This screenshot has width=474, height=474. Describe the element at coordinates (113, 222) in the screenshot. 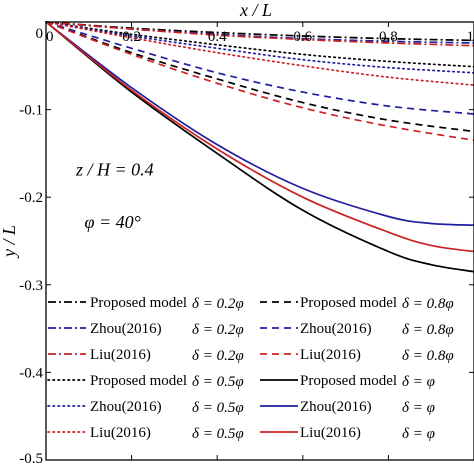

I see `annotation-1: φ = 40°` at that location.